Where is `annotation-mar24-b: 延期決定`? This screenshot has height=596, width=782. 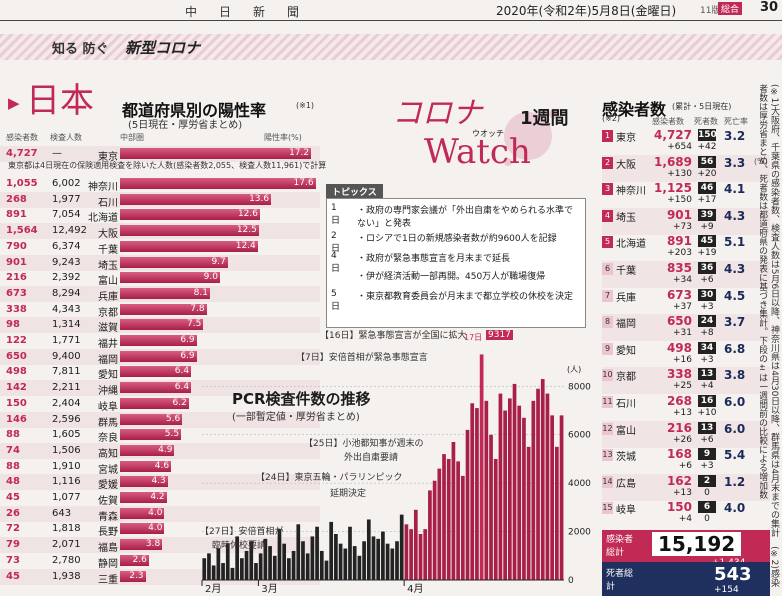
annotation-mar24-b: 延期決定 is located at coordinates (348, 494).